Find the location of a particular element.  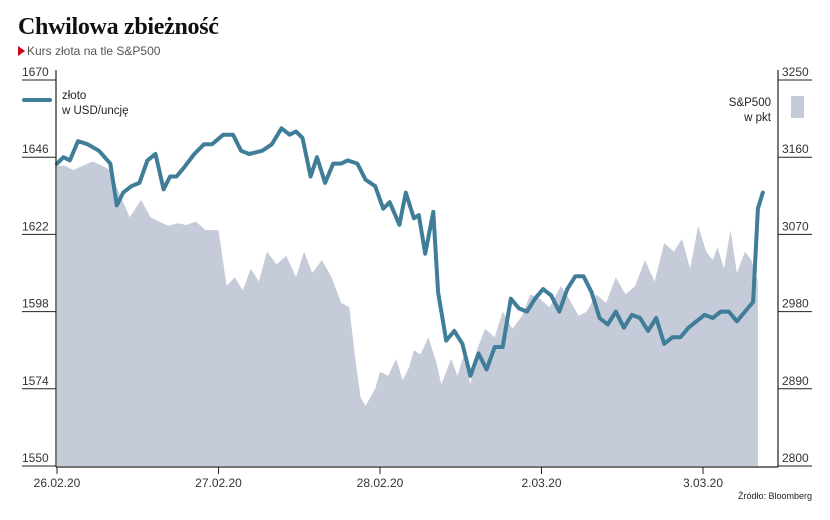

x-tick-label: 3.03.20 is located at coordinates (703, 483).